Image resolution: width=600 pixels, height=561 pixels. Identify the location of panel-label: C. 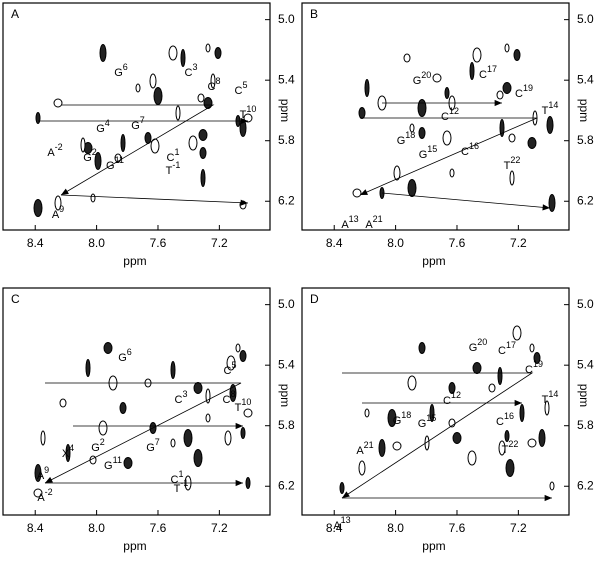
(15, 299).